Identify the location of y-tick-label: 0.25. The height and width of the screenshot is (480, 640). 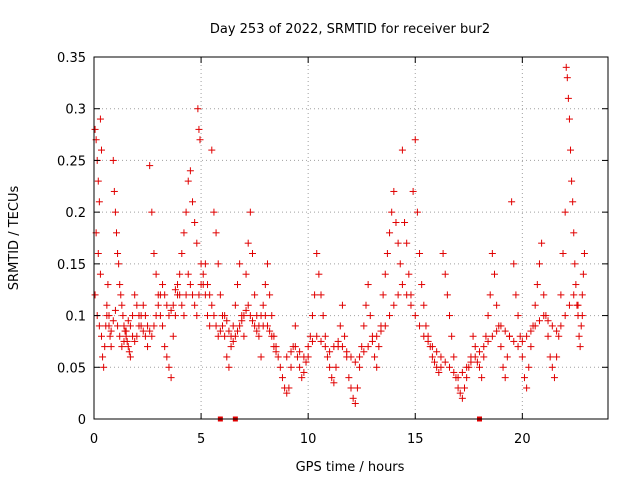
(71, 161).